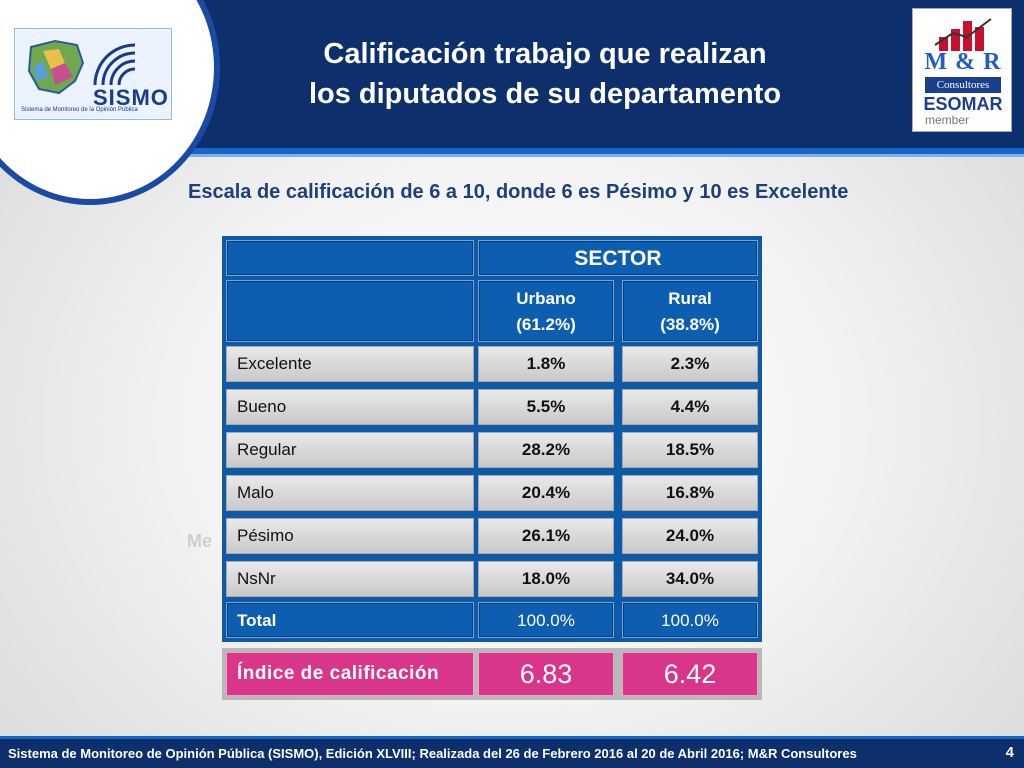 The height and width of the screenshot is (768, 1024). What do you see at coordinates (546, 407) in the screenshot?
I see `table-cell: 5.5%` at bounding box center [546, 407].